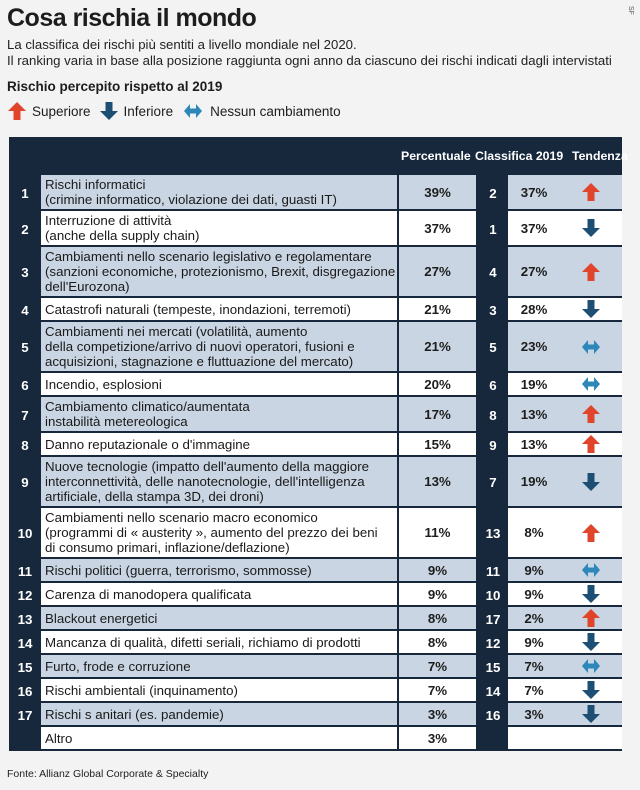  I want to click on percent-2019-cell: 19%, so click(534, 482).